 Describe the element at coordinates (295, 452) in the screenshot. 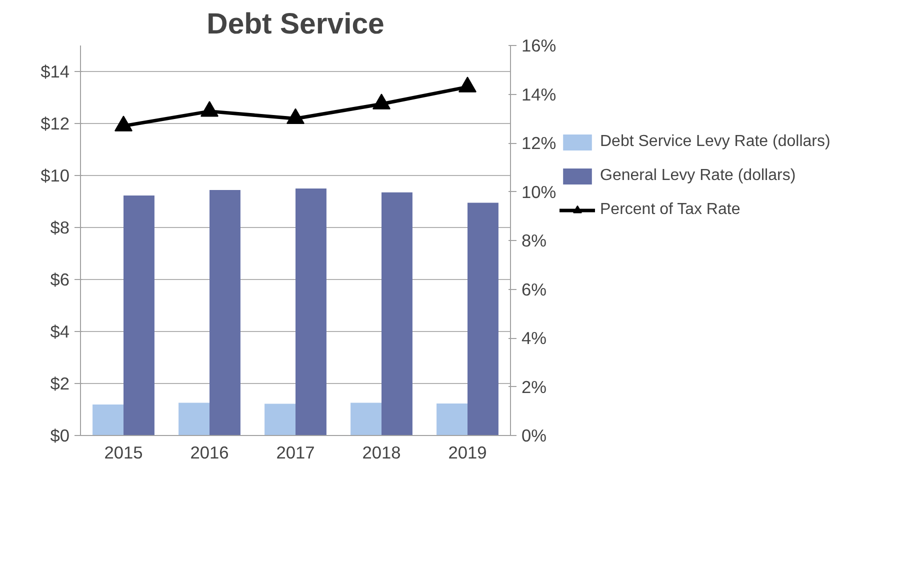

I see `x-tick-label: 2017` at that location.